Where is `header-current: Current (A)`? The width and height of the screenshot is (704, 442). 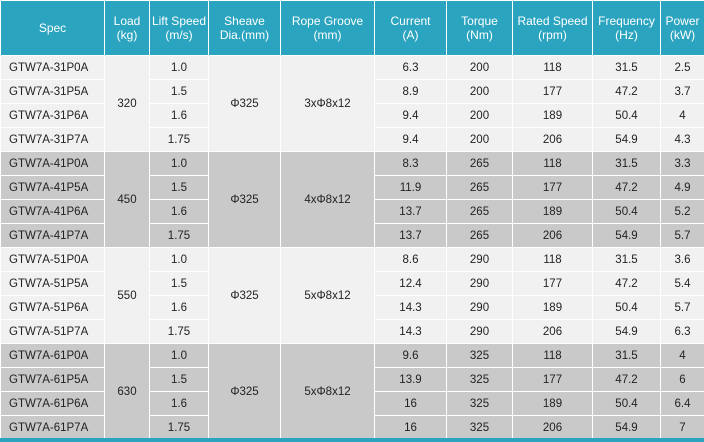 header-current: Current (A) is located at coordinates (410, 28).